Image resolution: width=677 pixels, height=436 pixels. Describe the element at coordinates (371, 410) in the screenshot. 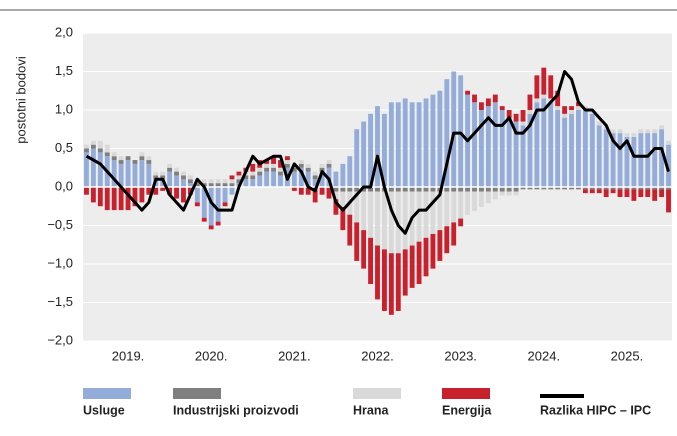

I see `legend-label: Hrana` at that location.